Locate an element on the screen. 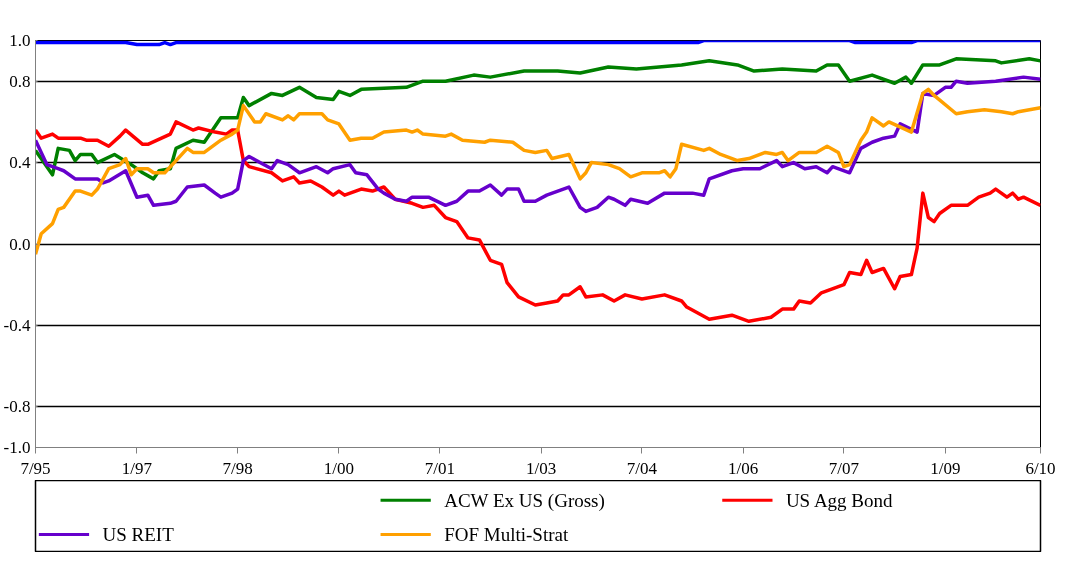 Image resolution: width=1091 pixels, height=561 pixels. y-tick-label: 0.8 is located at coordinates (20, 81).